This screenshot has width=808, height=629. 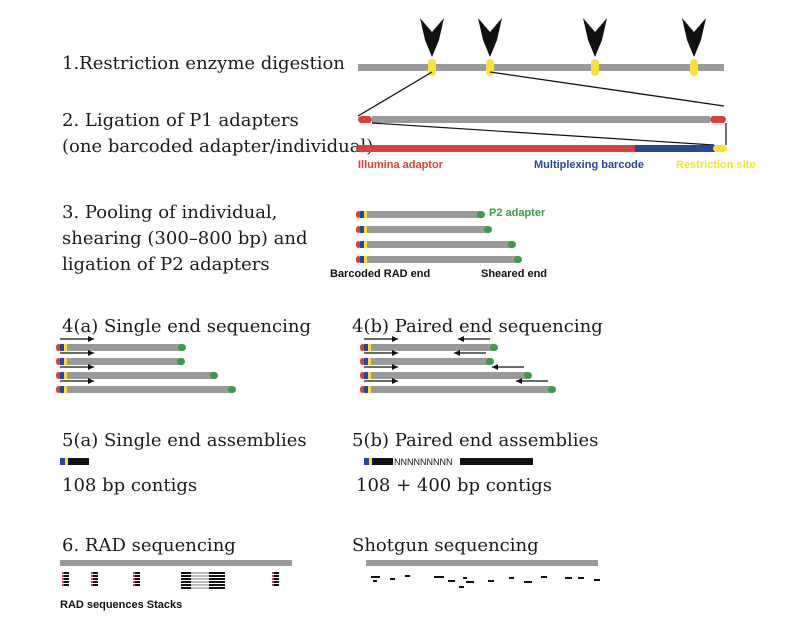 What do you see at coordinates (589, 165) in the screenshot?
I see `barcode-label: Multiplexing barcode` at bounding box center [589, 165].